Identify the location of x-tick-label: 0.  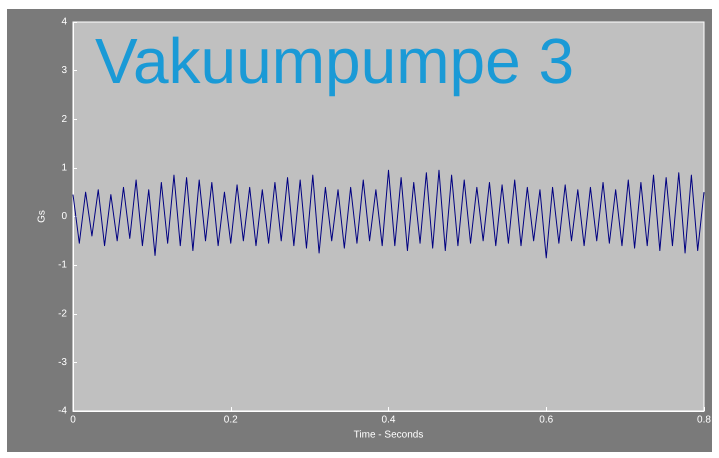
(73, 420).